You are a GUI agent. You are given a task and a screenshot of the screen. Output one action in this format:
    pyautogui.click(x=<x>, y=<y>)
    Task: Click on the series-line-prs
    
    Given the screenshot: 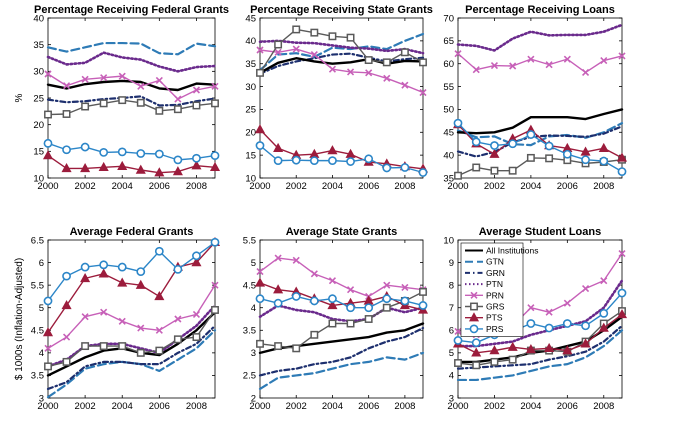 What is the action you would take?
    pyautogui.click(x=540, y=147)
    